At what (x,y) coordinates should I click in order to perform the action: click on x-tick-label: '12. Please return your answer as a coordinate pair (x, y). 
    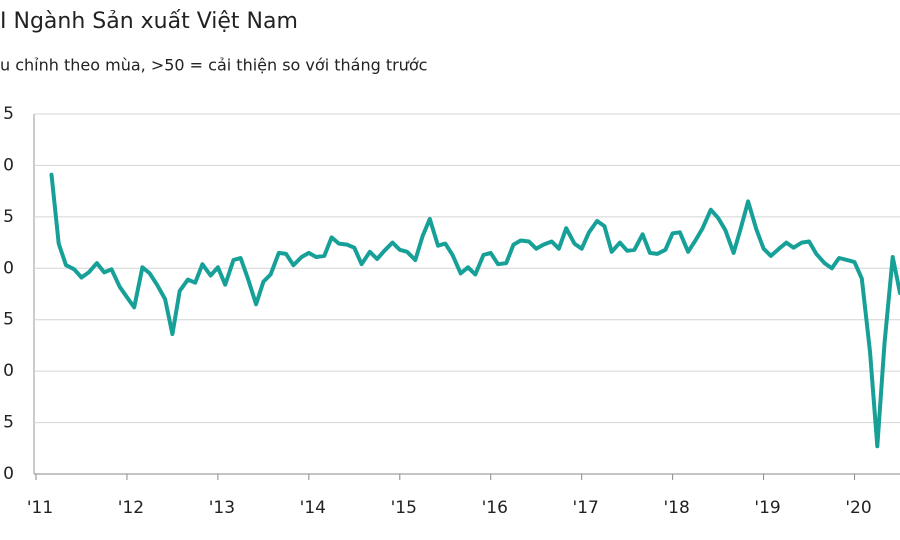
    Looking at the image, I should click on (131, 508).